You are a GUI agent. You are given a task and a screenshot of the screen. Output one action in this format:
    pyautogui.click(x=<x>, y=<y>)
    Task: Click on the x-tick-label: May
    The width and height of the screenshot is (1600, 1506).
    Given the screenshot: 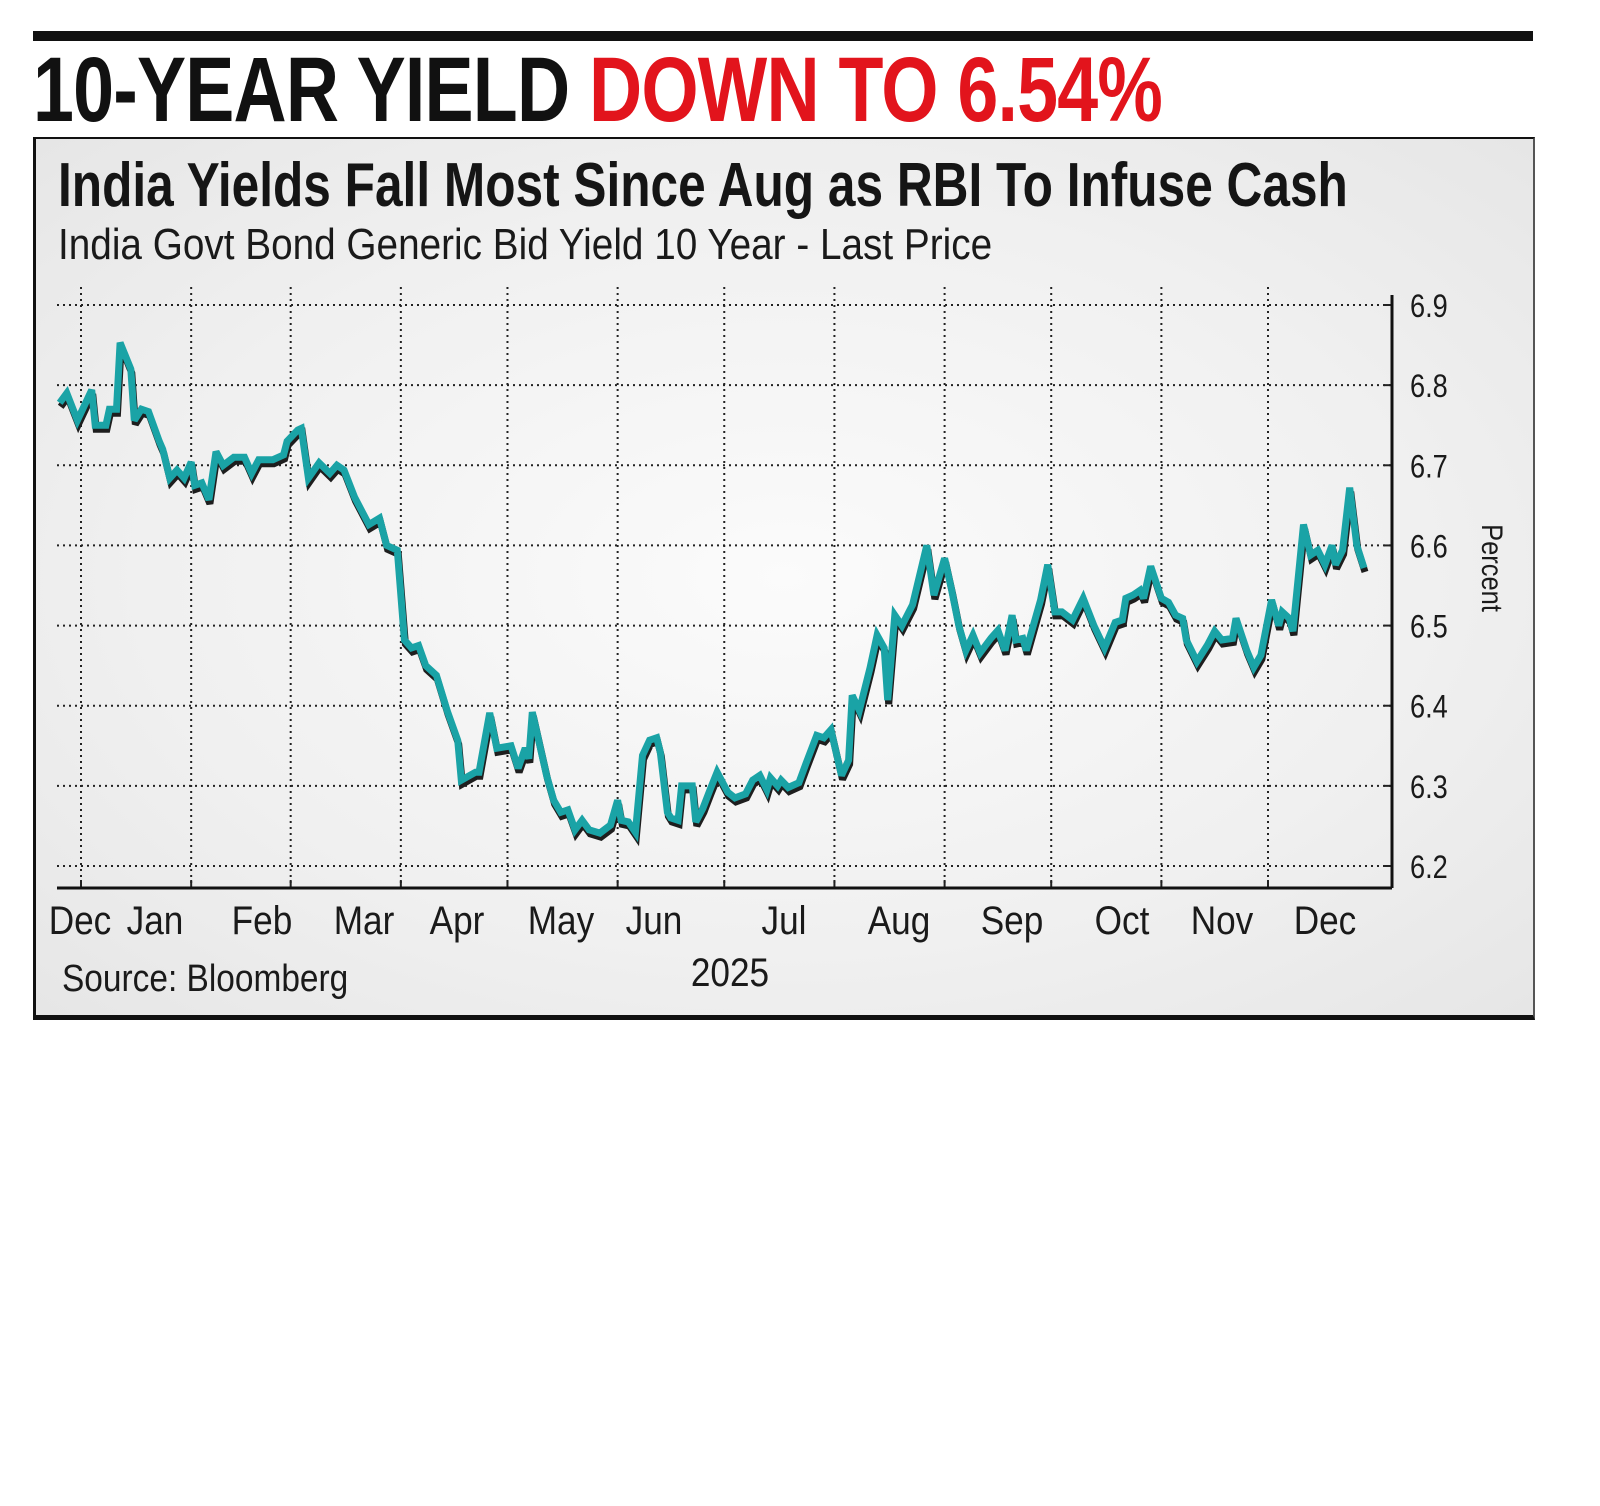 What is the action you would take?
    pyautogui.click(x=561, y=920)
    